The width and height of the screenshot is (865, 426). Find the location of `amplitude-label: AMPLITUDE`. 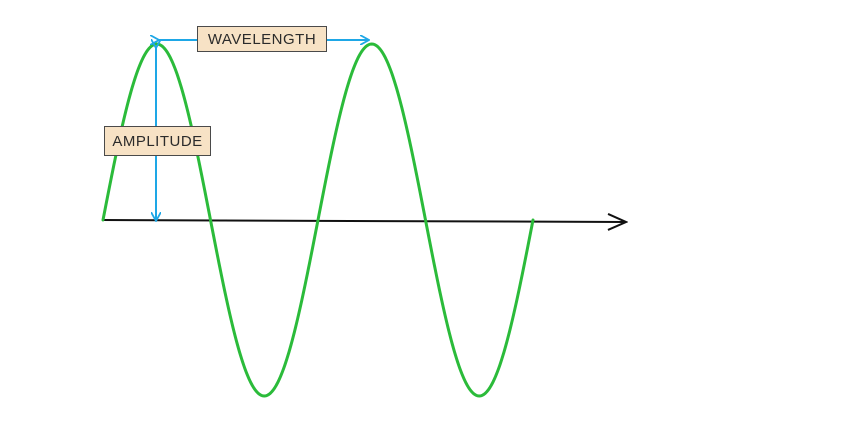

amplitude-label: AMPLITUDE is located at coordinates (157, 141).